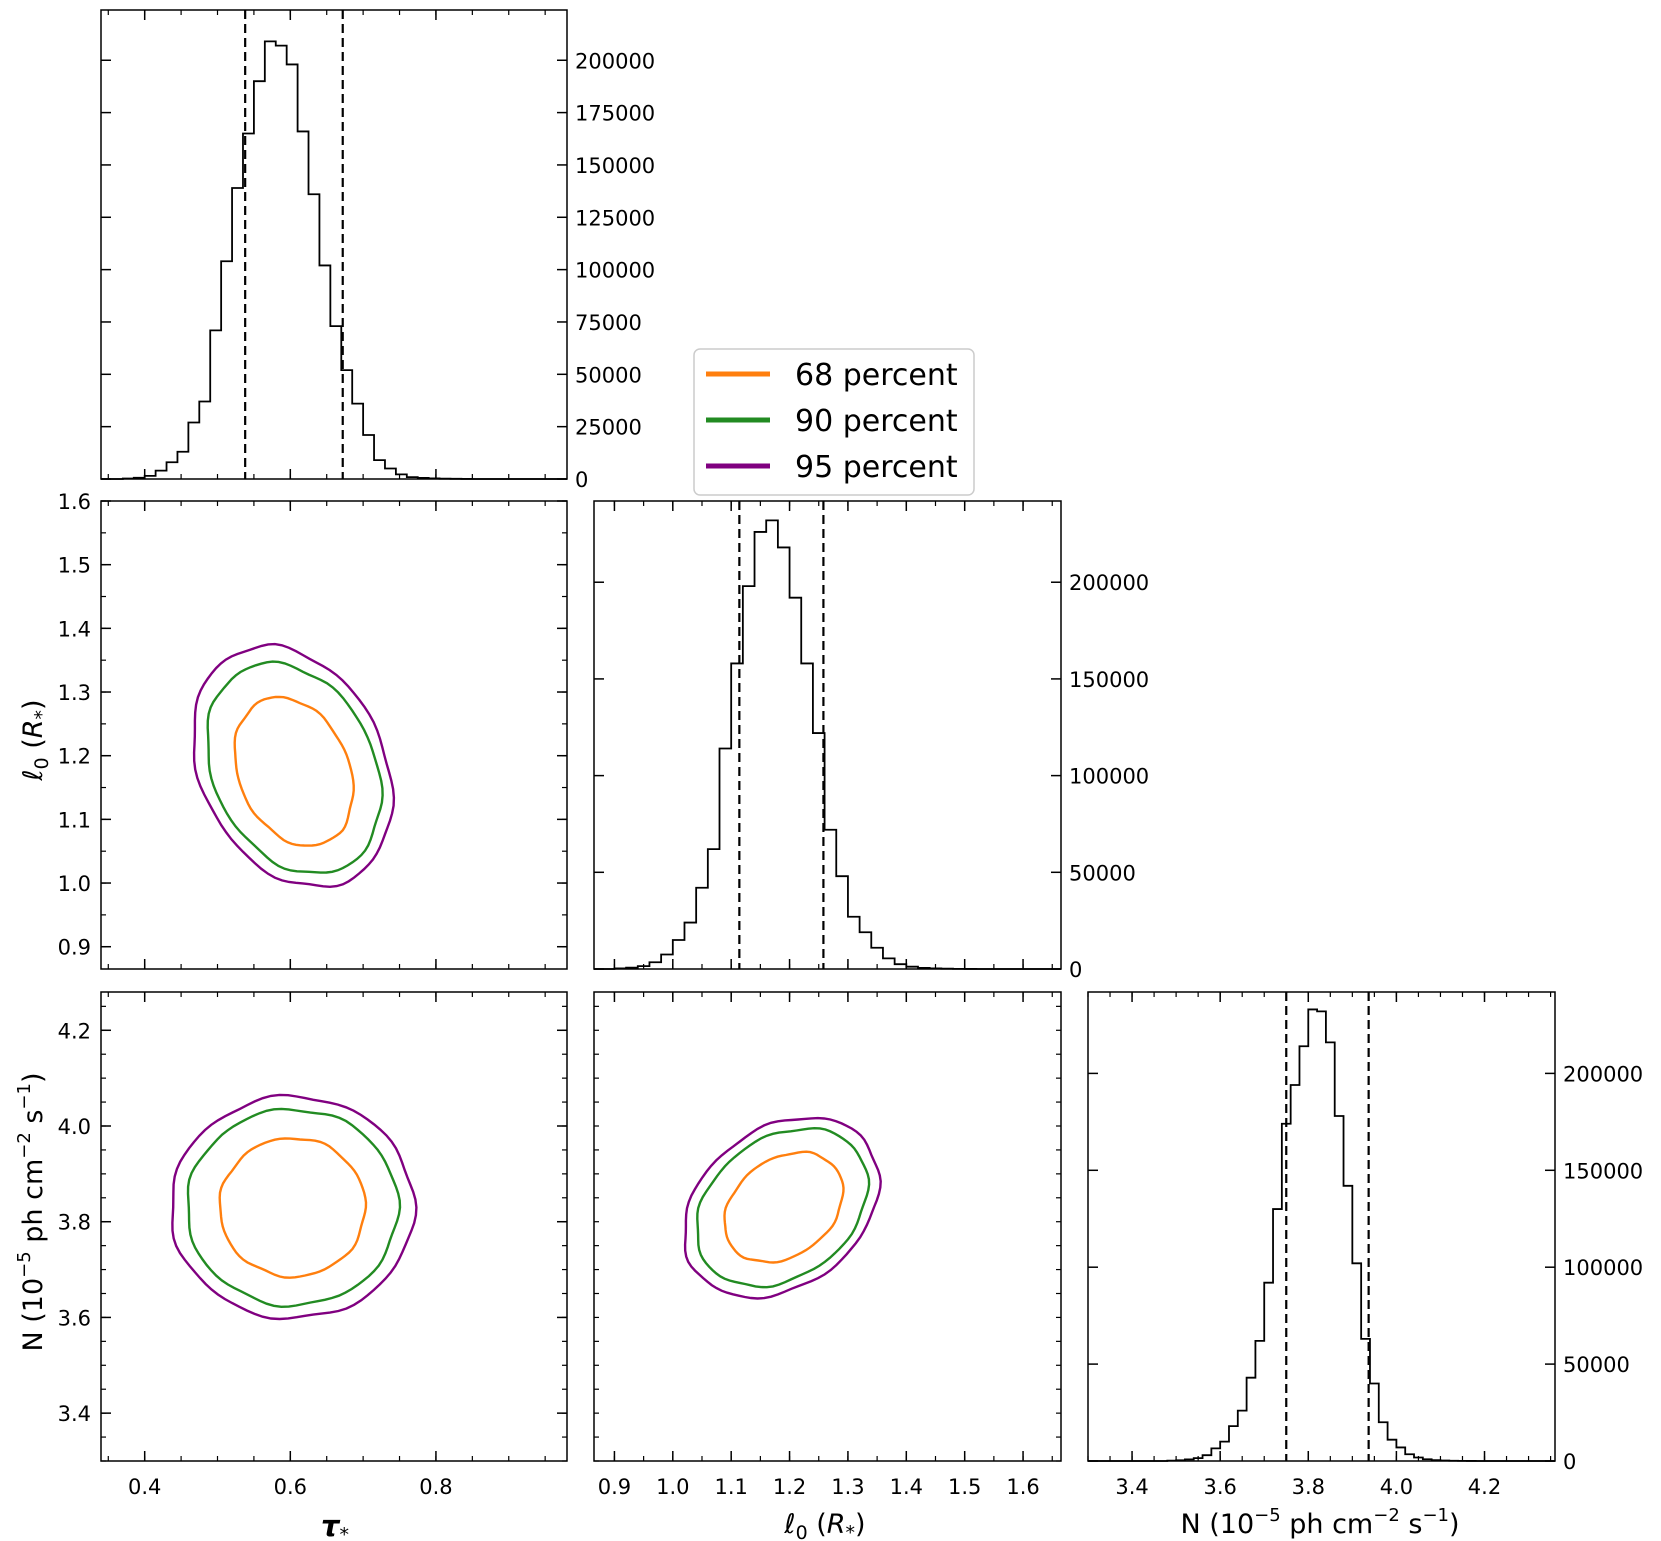 Image resolution: width=1661 pixels, height=1541 pixels. Describe the element at coordinates (74, 884) in the screenshot. I see `y-tick-label: 1.0` at that location.